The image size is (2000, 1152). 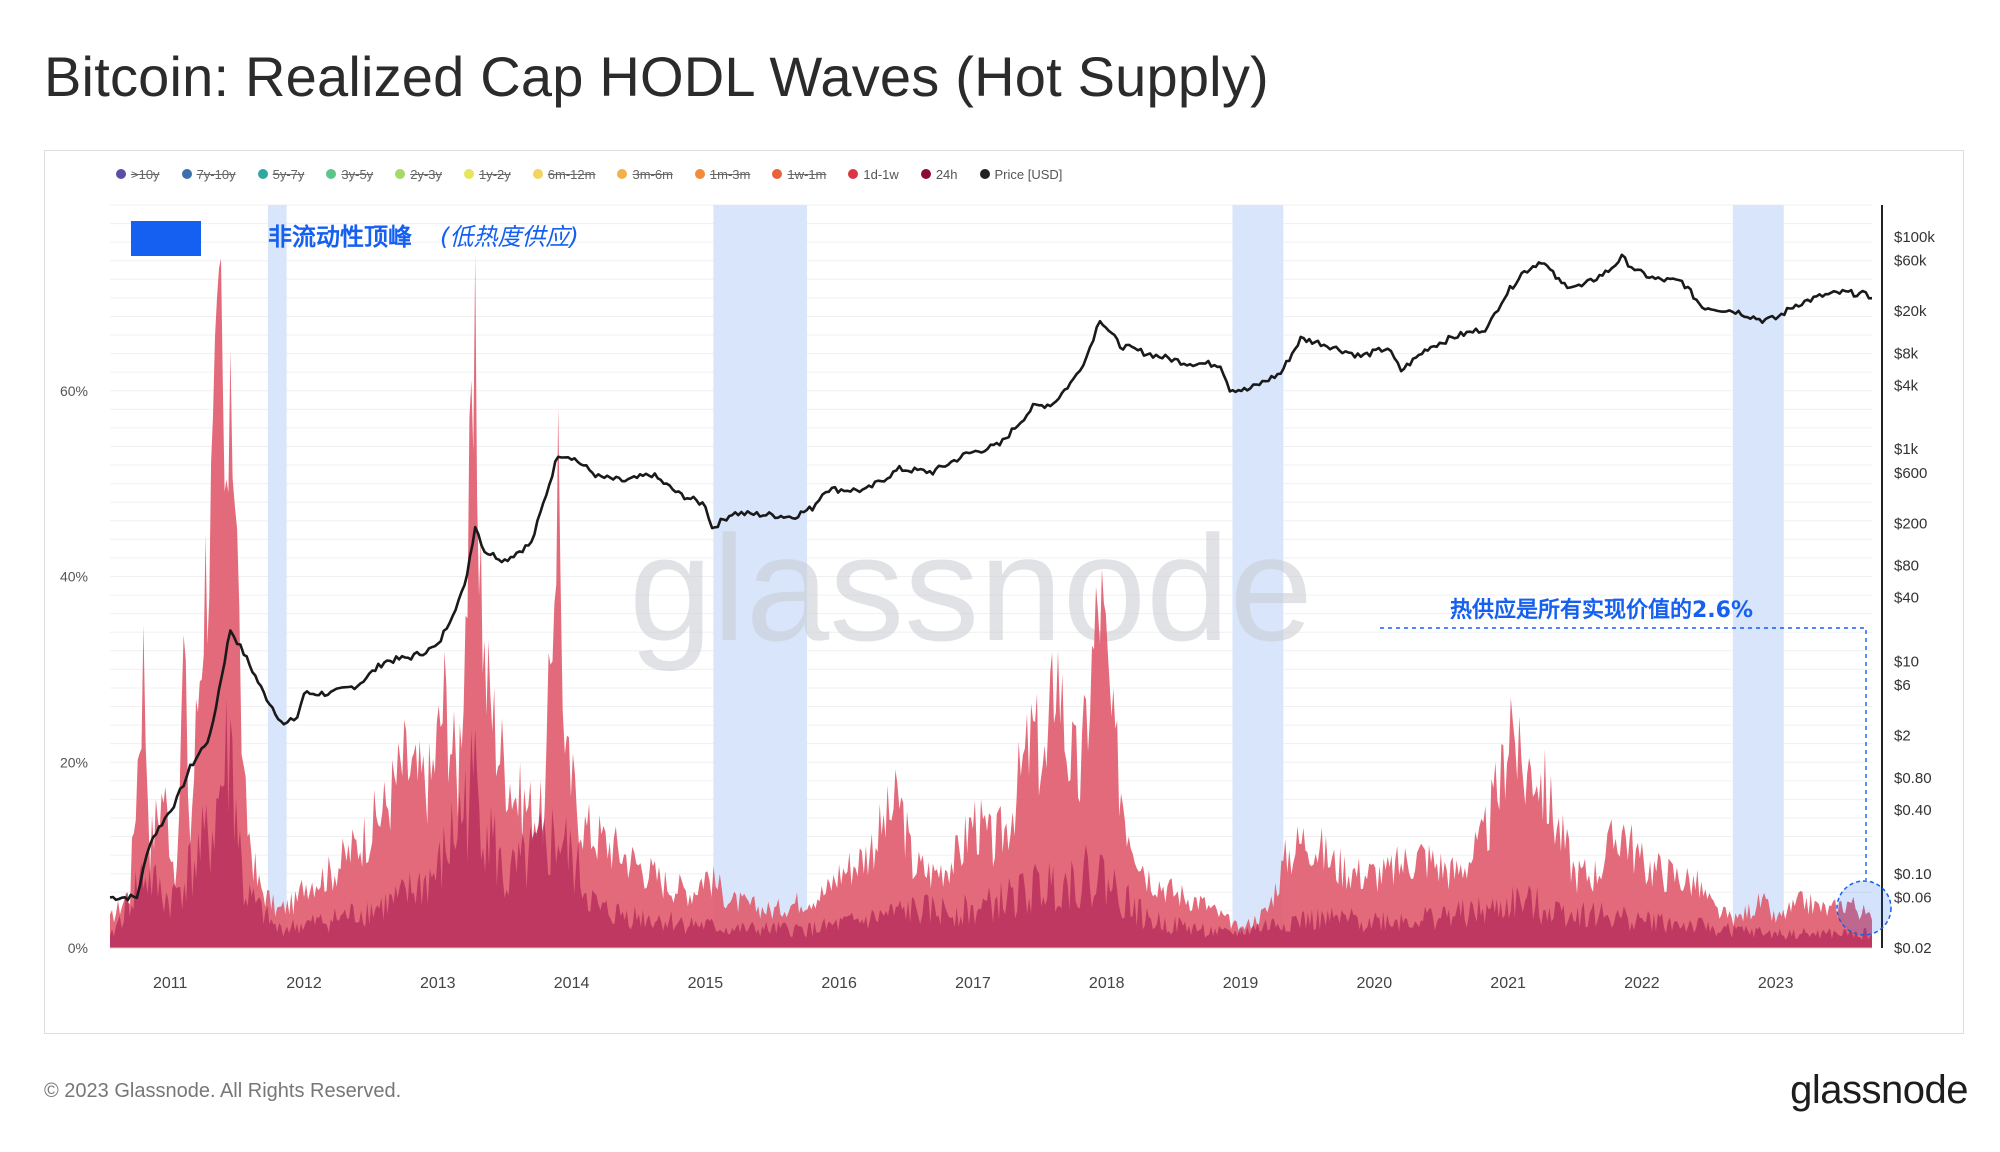 I want to click on y-right-tick-label: $1k, so click(x=1906, y=449).